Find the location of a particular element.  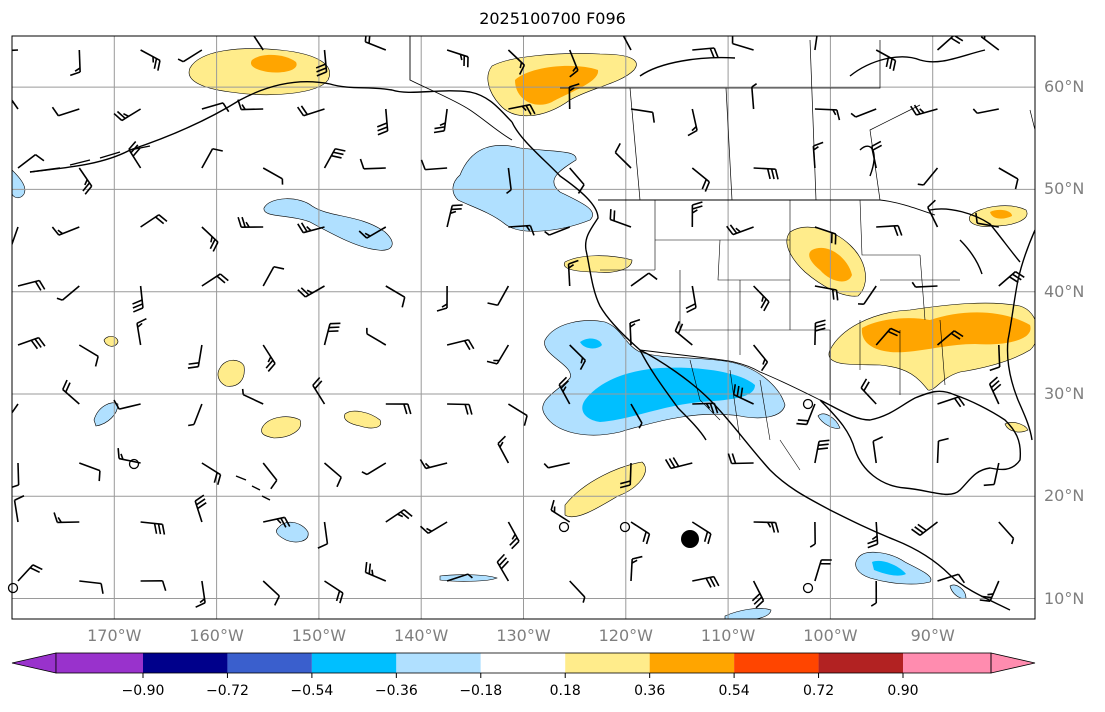

latitude-label: 10°N is located at coordinates (1064, 598).